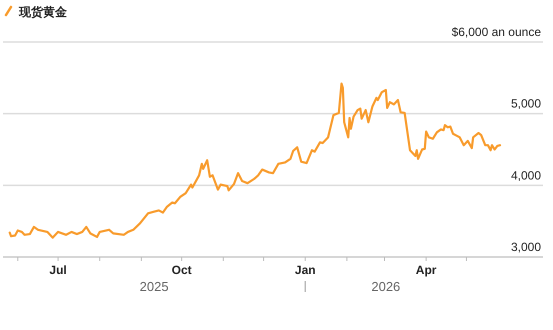 Image resolution: width=553 pixels, height=330 pixels. What do you see at coordinates (385, 286) in the screenshot?
I see `text: 2026` at bounding box center [385, 286].